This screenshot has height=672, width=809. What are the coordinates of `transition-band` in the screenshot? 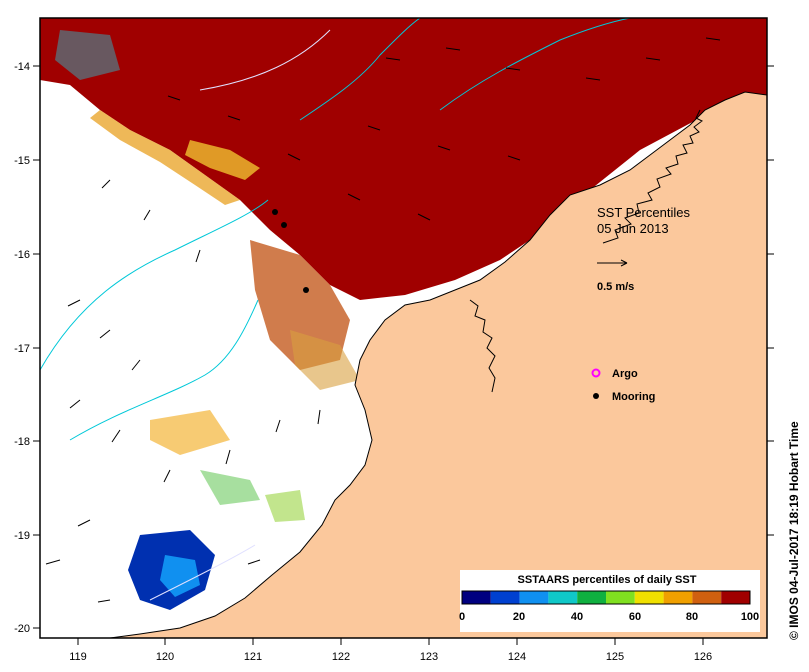 It's located at (165, 157).